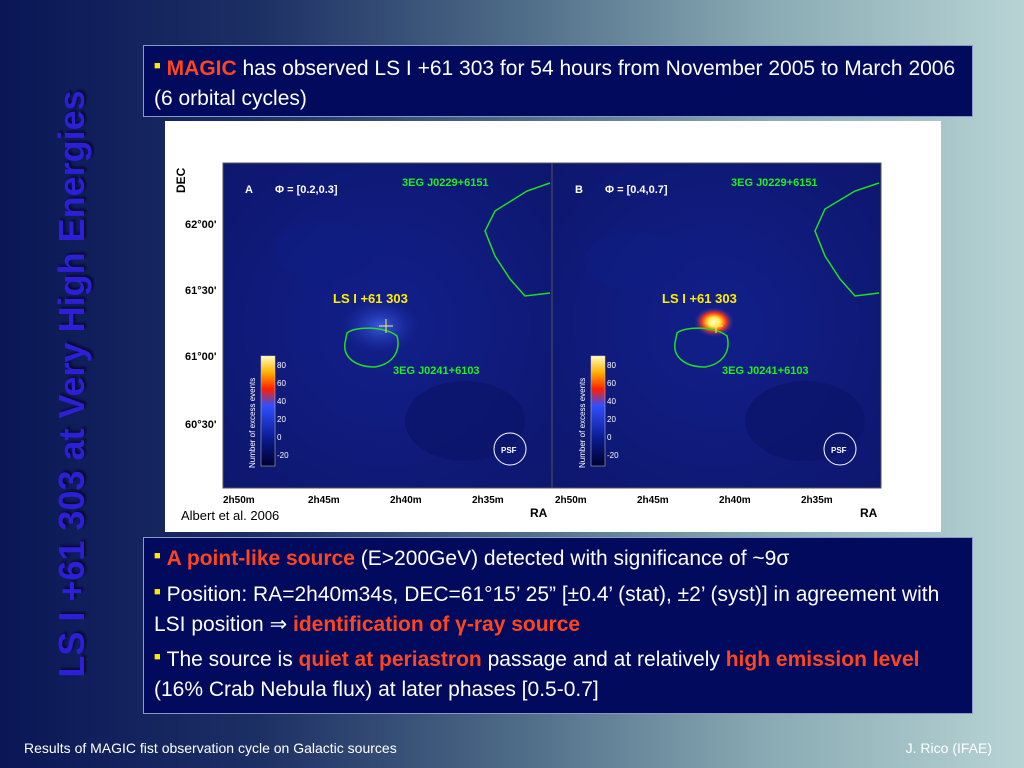 This screenshot has height=768, width=1024. Describe the element at coordinates (653, 500) in the screenshot. I see `ra-b-tick-2: 2h45m` at that location.